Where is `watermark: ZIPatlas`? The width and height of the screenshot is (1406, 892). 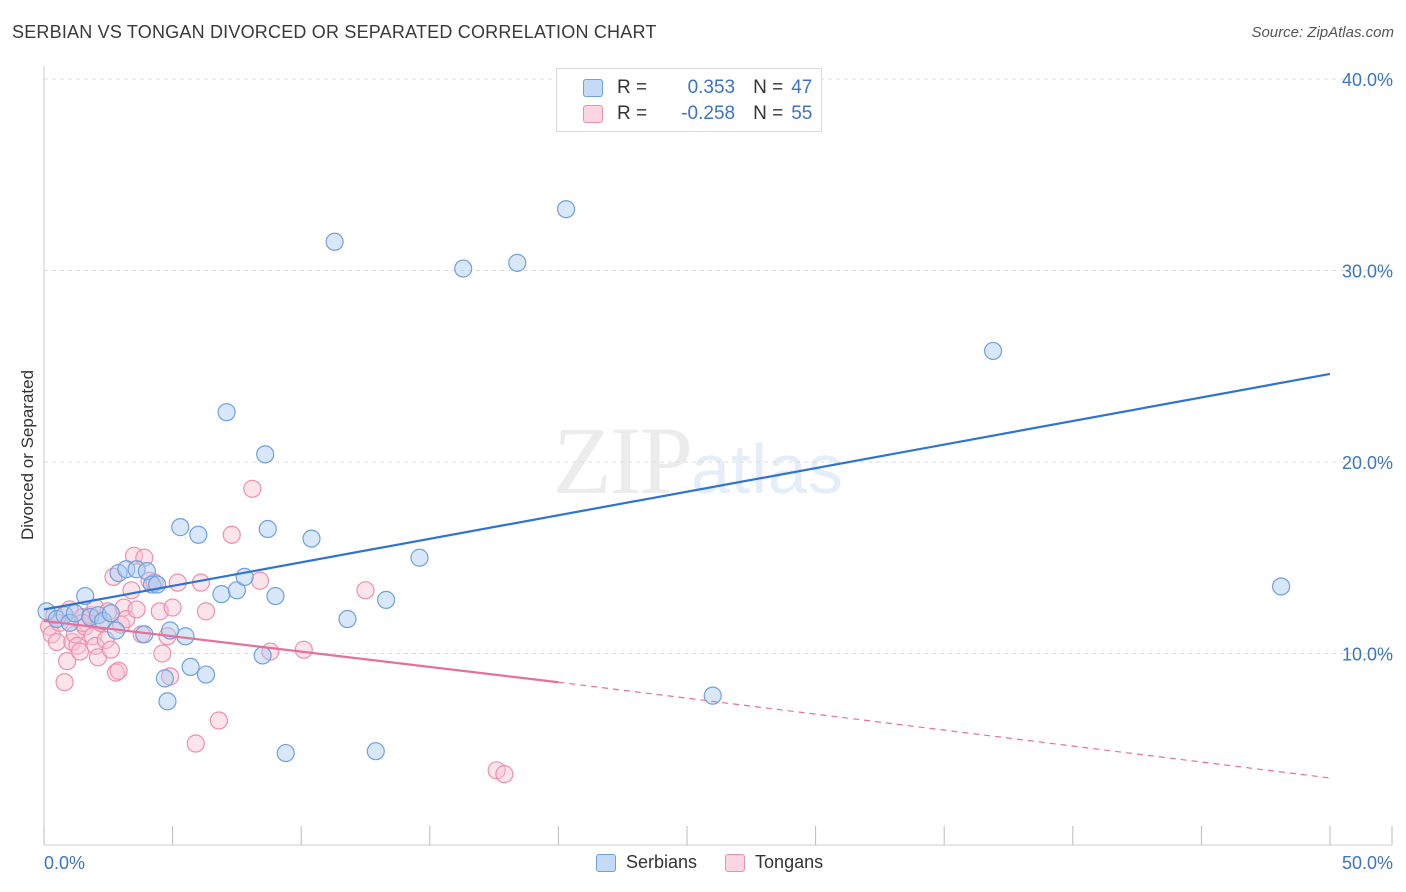 watermark: ZIPatlas is located at coordinates (698, 460).